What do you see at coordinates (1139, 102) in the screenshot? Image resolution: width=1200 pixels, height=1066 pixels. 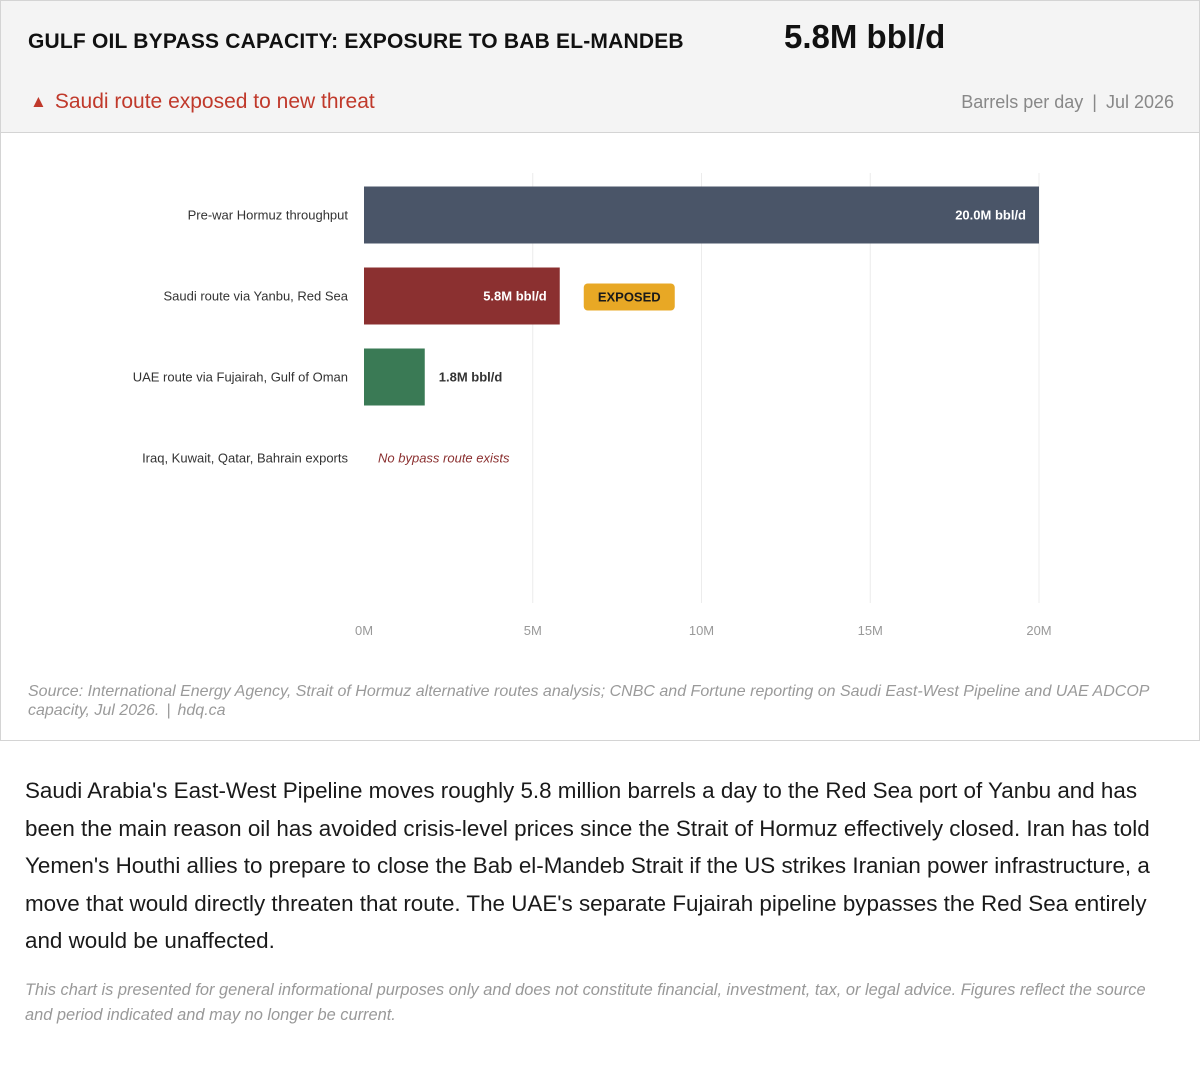 I see `date-label: Jul 2026` at bounding box center [1139, 102].